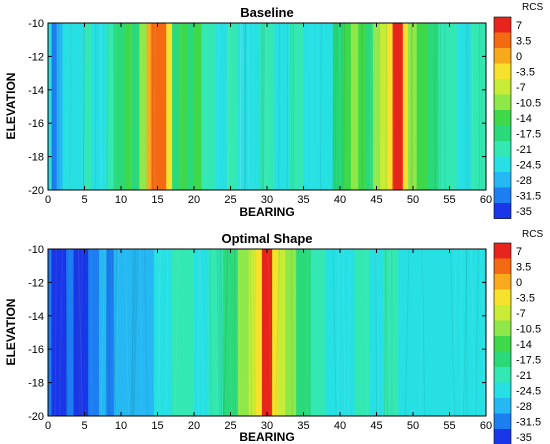 This screenshot has width=550, height=444. I want to click on optimal-shape-colorbar-label: 7, so click(519, 252).